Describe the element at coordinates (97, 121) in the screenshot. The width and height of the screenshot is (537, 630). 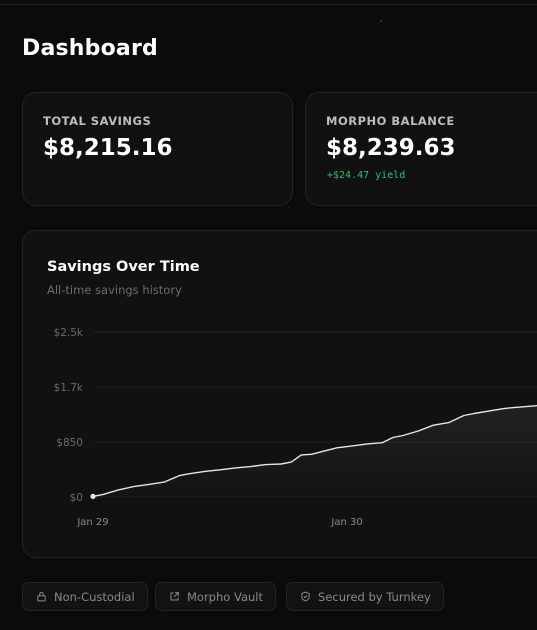
I see `total-savings-label: TOTAL SAVINGS` at that location.